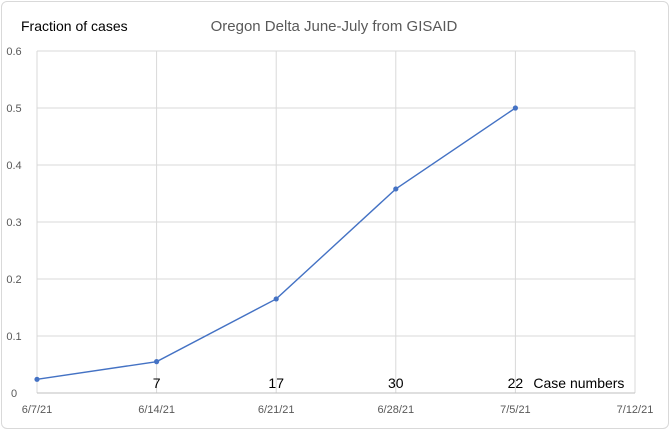 This screenshot has height=432, width=672. What do you see at coordinates (156, 410) in the screenshot?
I see `x-tick-label: 6/14/21` at bounding box center [156, 410].